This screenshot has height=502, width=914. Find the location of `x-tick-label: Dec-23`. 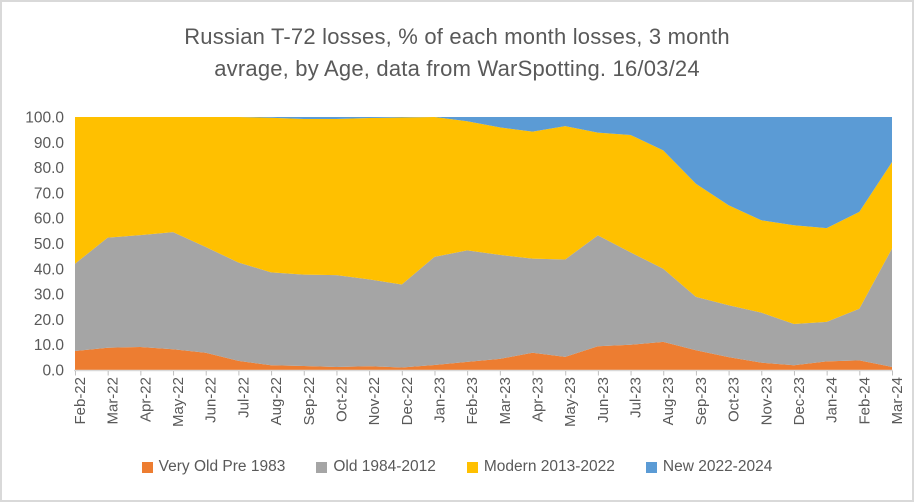

x-tick-label: Dec-23 is located at coordinates (799, 401).